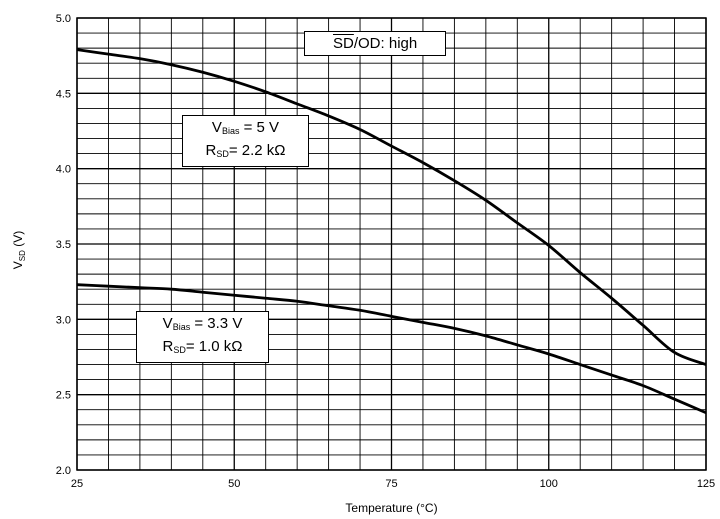  Describe the element at coordinates (63, 320) in the screenshot. I see `y-tick-label: 3.0` at that location.